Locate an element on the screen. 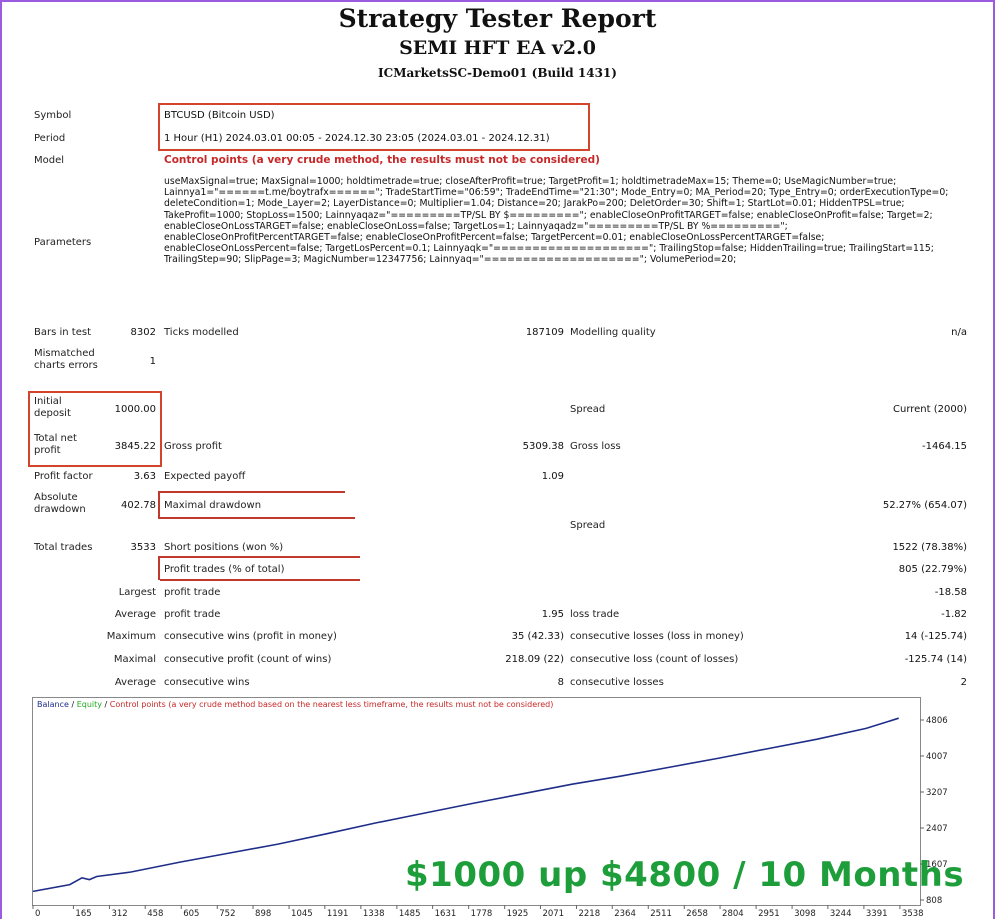  largest-profit-label: profit trade is located at coordinates (192, 592).